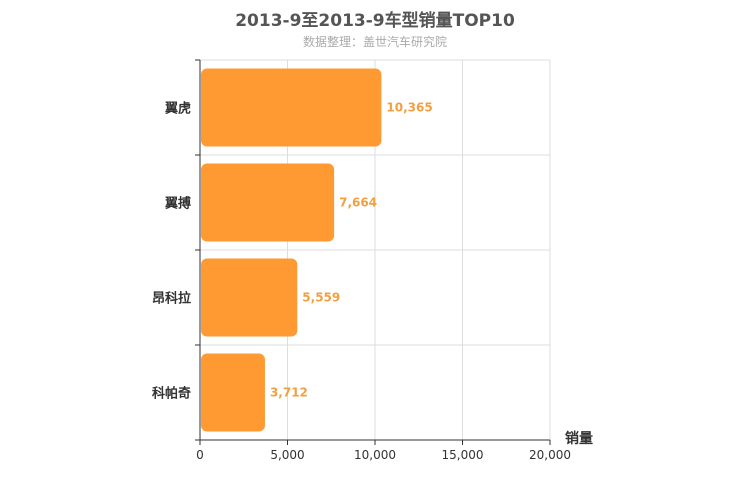  Describe the element at coordinates (374, 42) in the screenshot. I see `chart-subtitle: 数据整理：盖世汽车研究院` at that location.